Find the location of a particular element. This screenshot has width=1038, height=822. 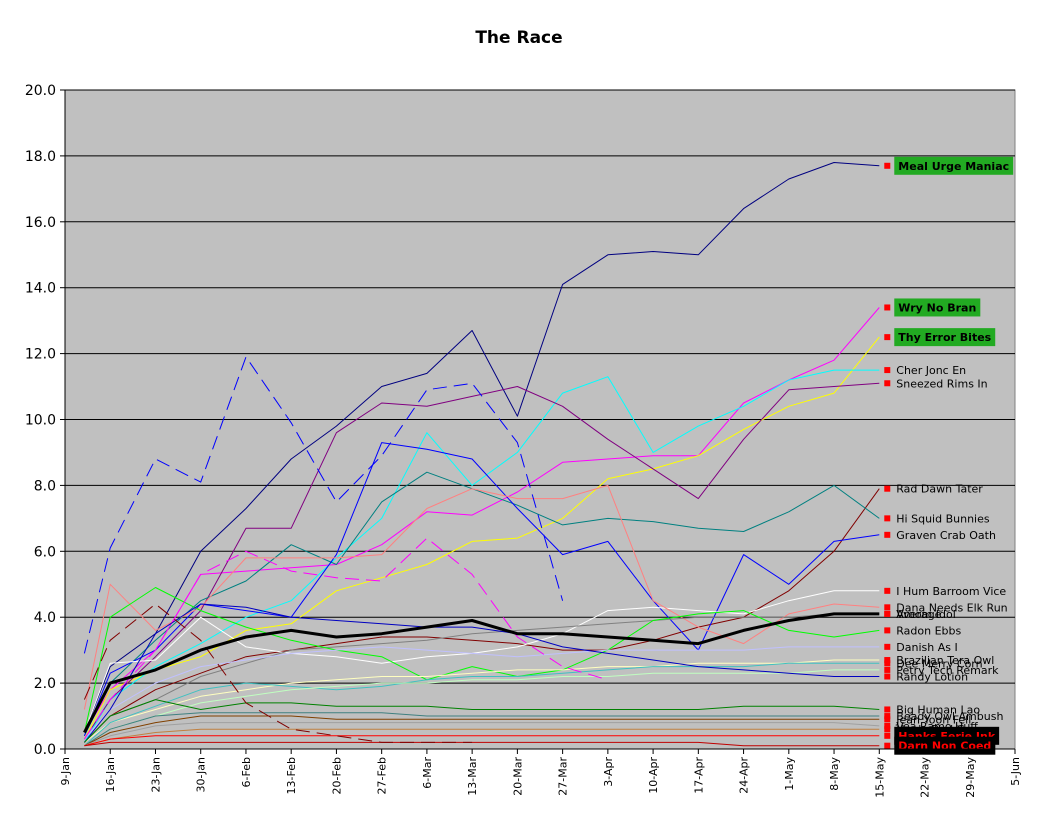

series-label: Vroom Idol is located at coordinates (926, 614).